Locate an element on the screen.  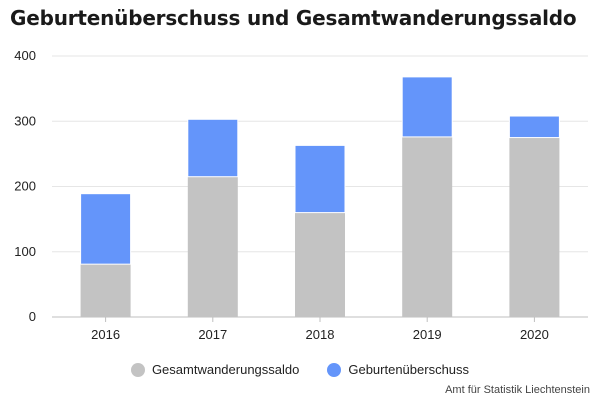
x-tick-label: 2020 is located at coordinates (534, 334).